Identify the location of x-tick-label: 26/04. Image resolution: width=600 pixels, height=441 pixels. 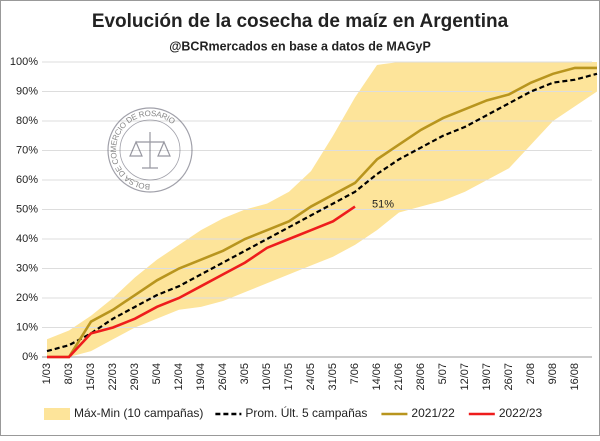
(223, 377).